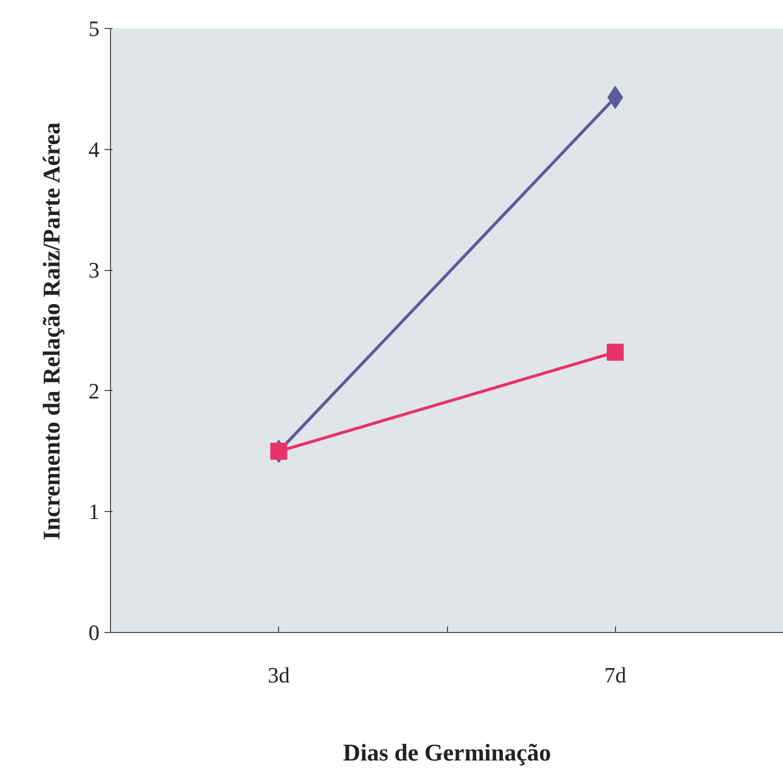  I want to click on y-axis-title: Incremento da Relação Raiz/Parte Aérea, so click(53, 331).